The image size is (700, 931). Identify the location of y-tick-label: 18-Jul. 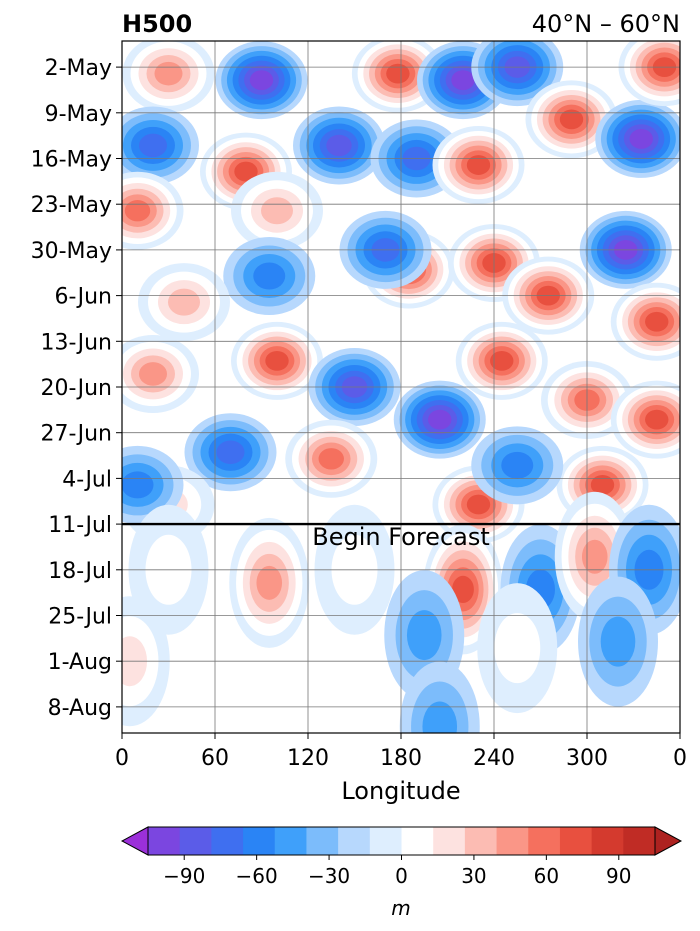
(80, 571).